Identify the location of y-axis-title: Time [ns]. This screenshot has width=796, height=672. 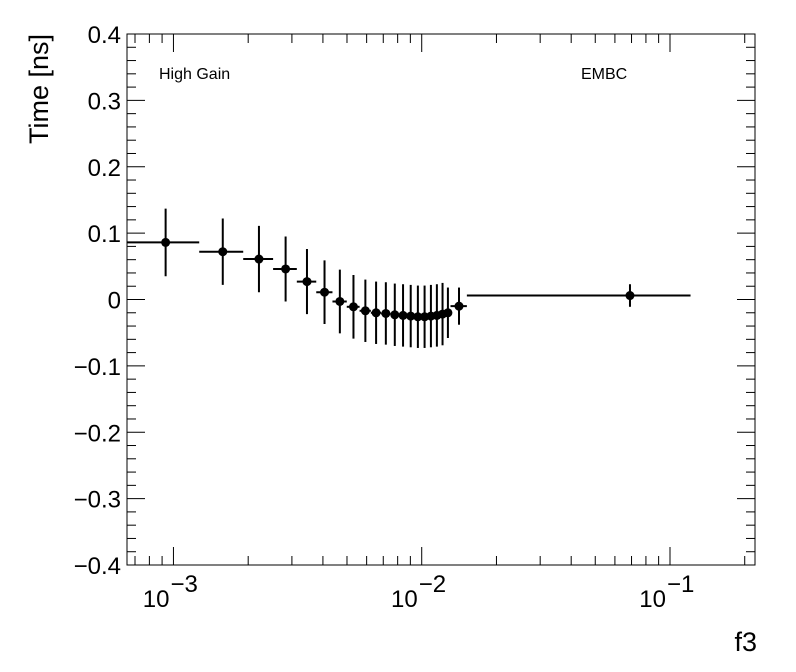
(39, 89).